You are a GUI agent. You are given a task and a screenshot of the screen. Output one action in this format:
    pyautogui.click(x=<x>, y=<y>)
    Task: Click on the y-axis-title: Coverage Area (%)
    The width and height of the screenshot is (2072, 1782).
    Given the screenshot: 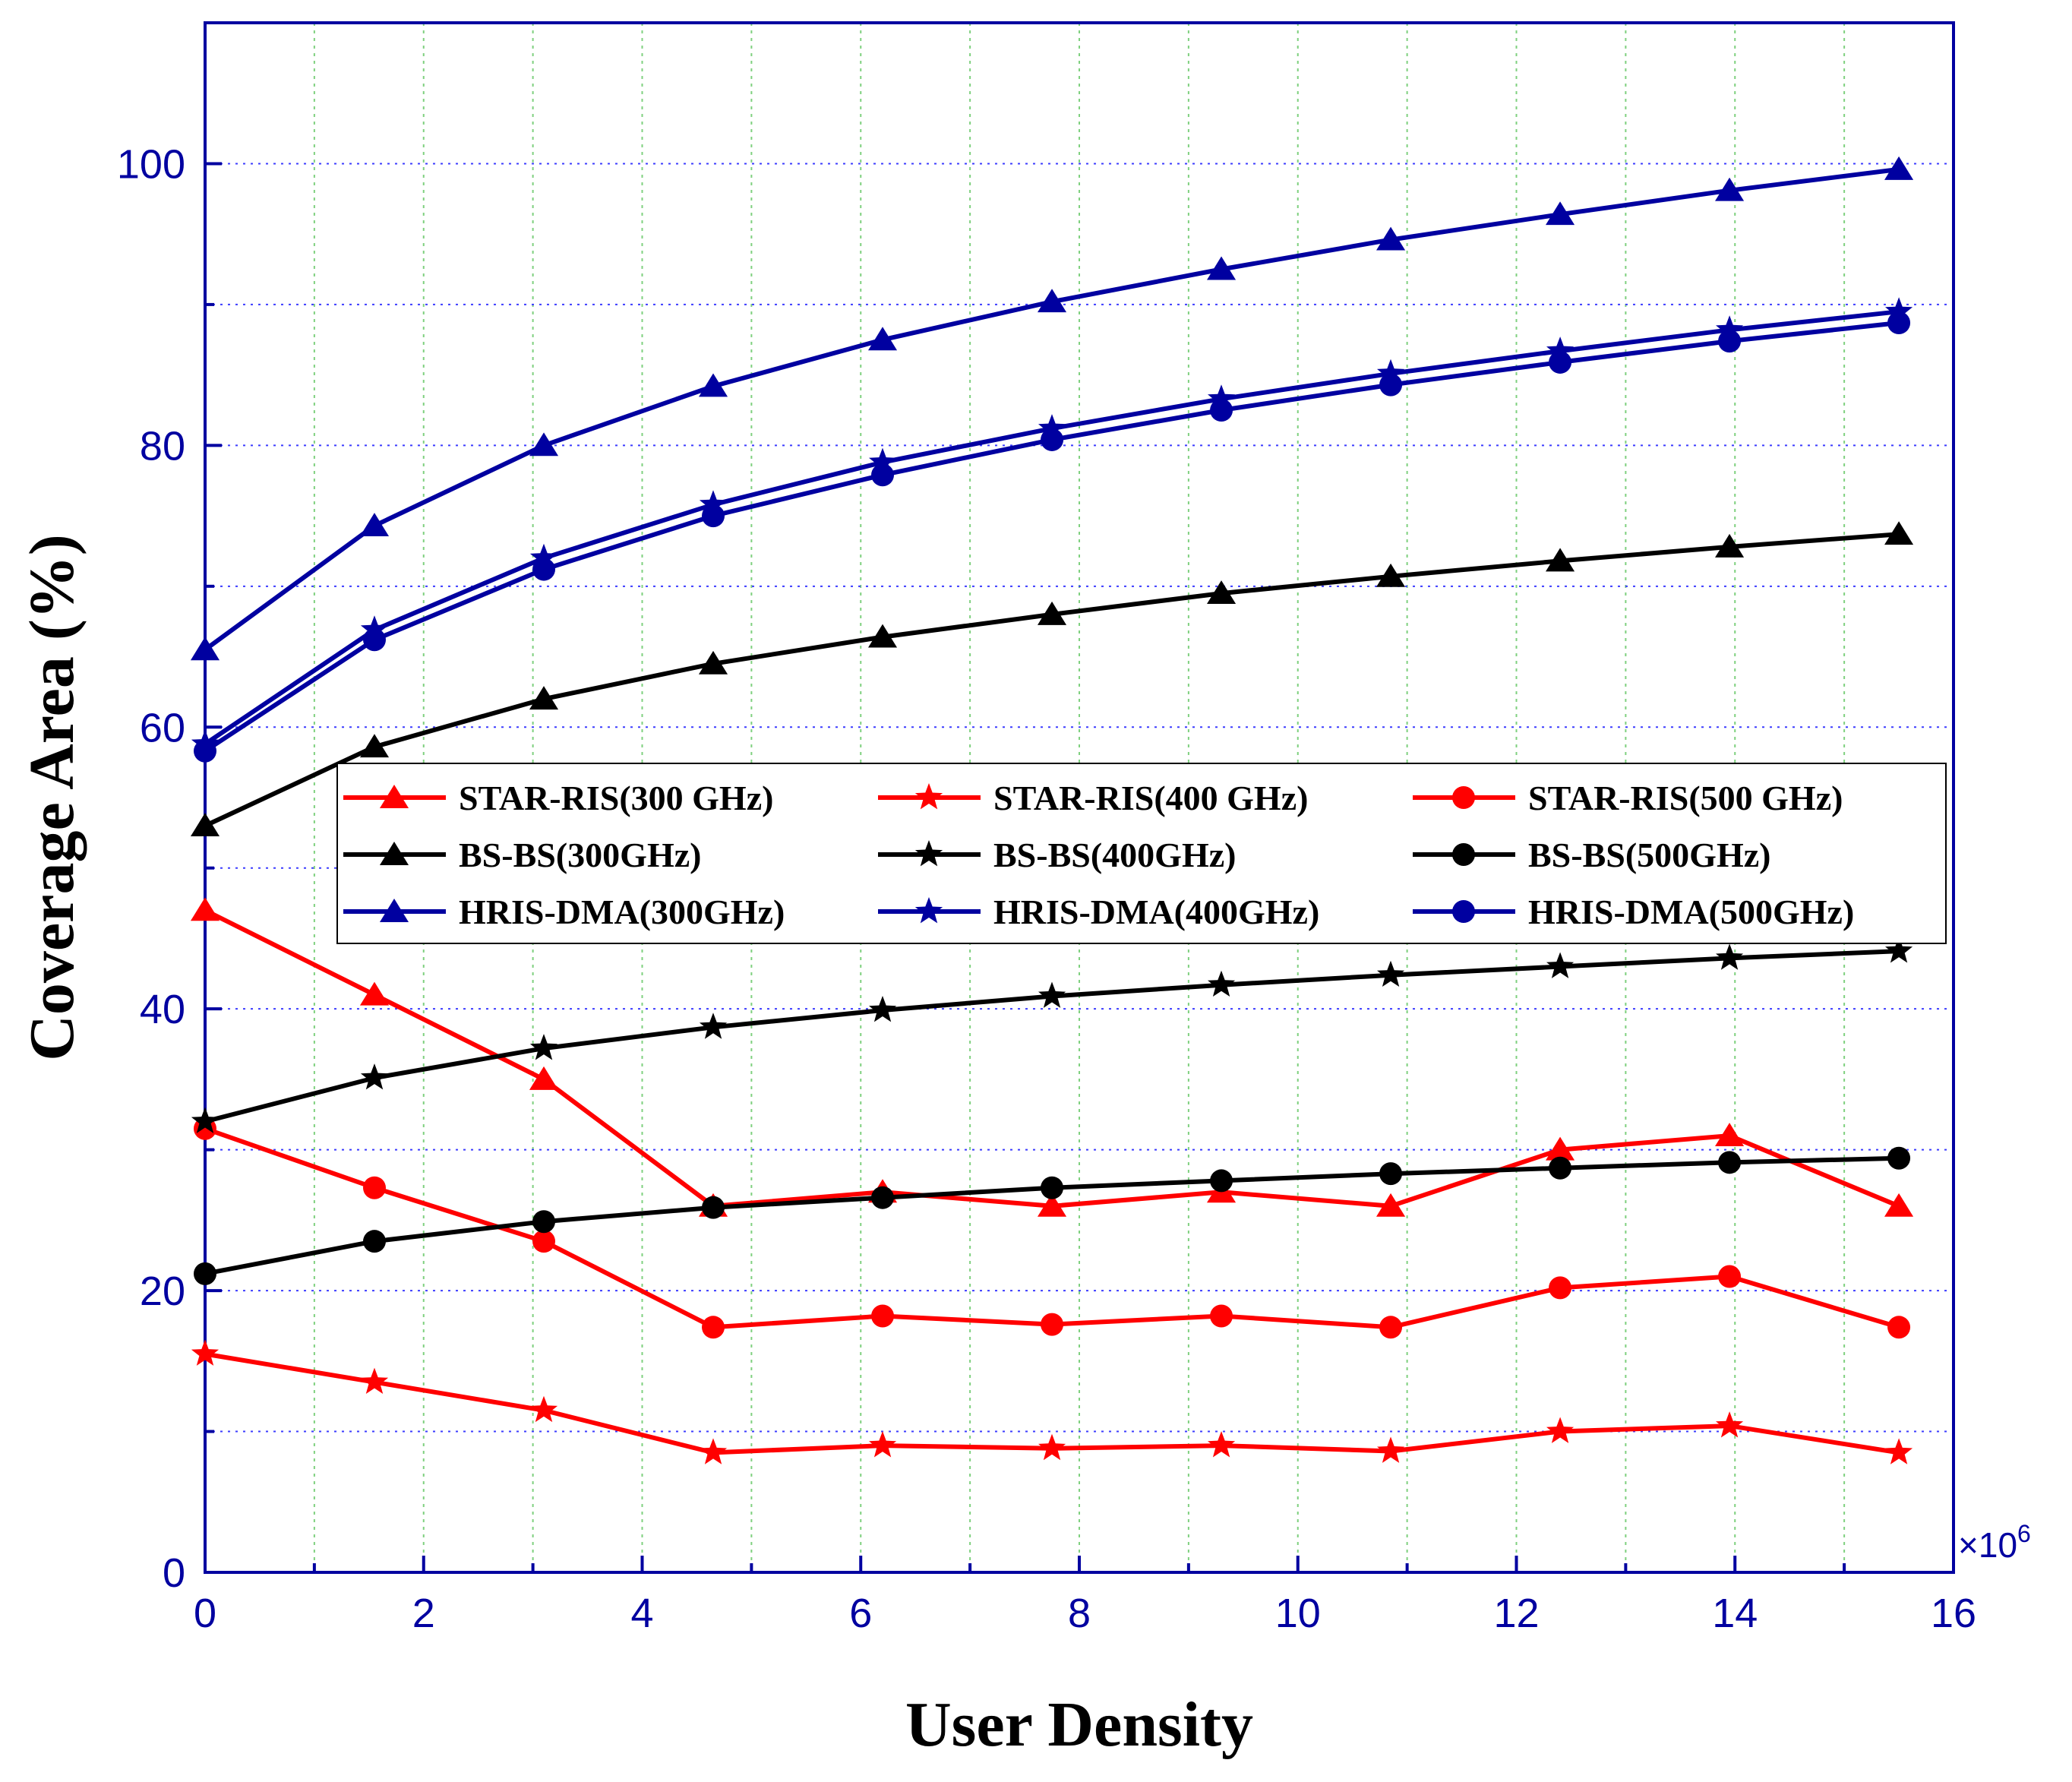 What is the action you would take?
    pyautogui.click(x=52, y=797)
    